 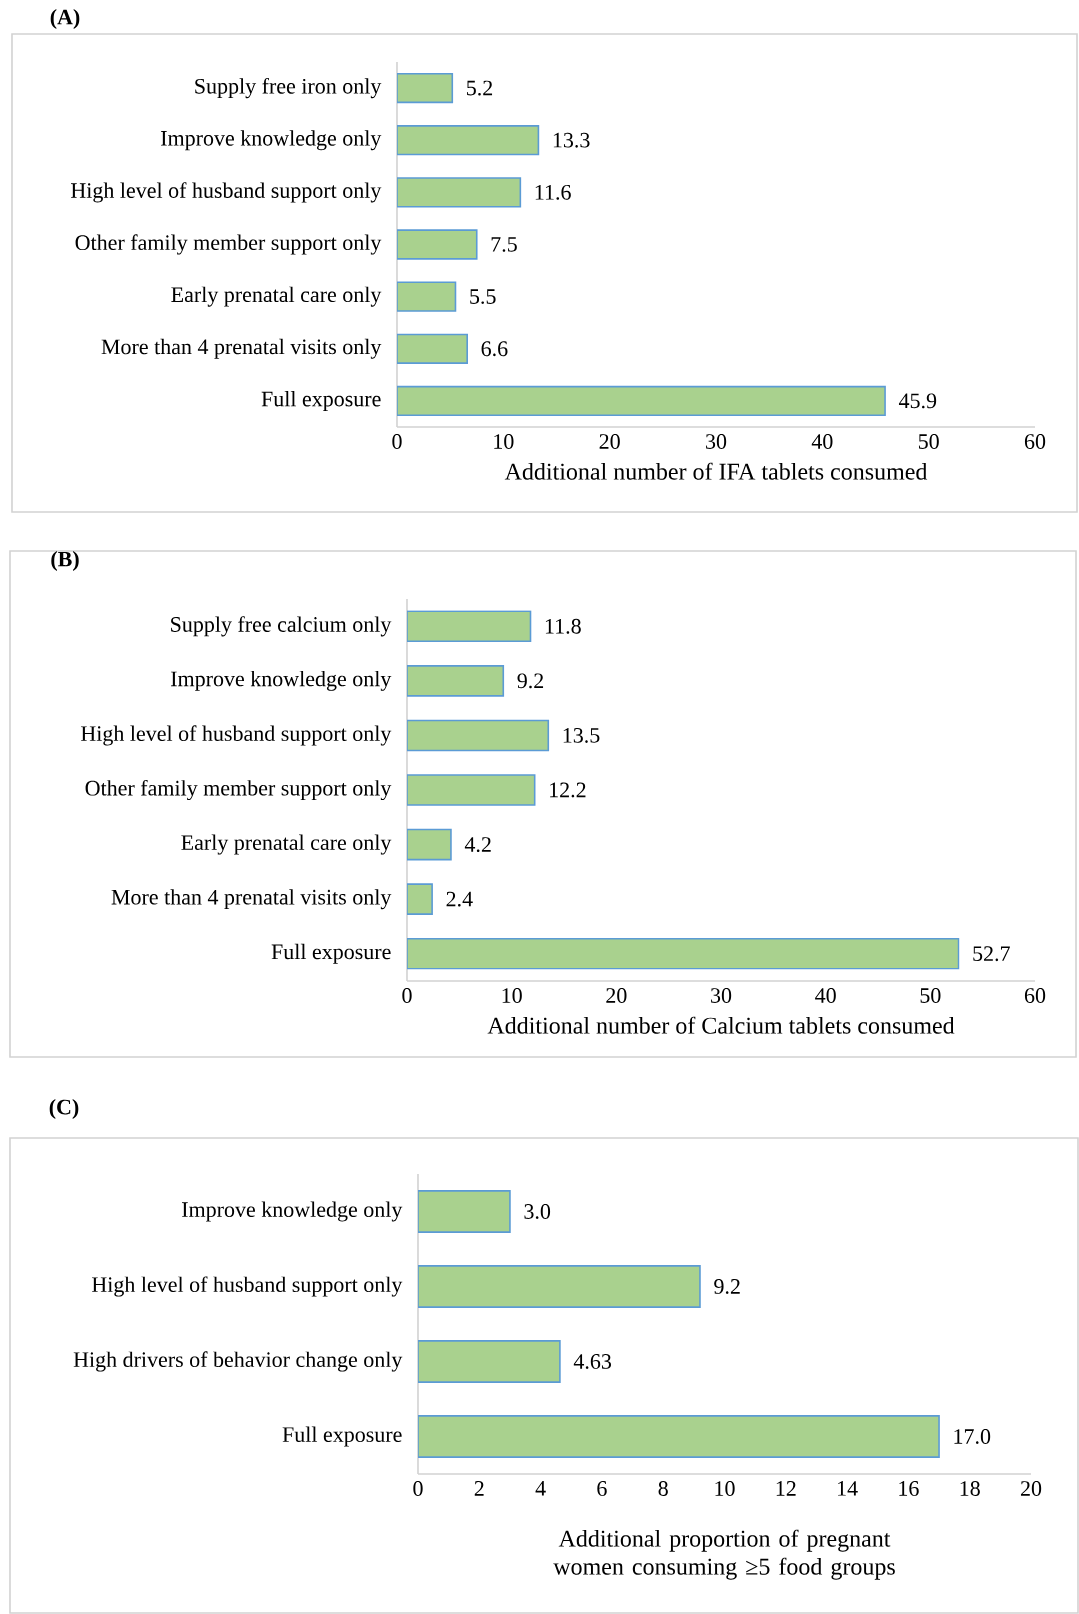 I want to click on text: (A), so click(x=65, y=19).